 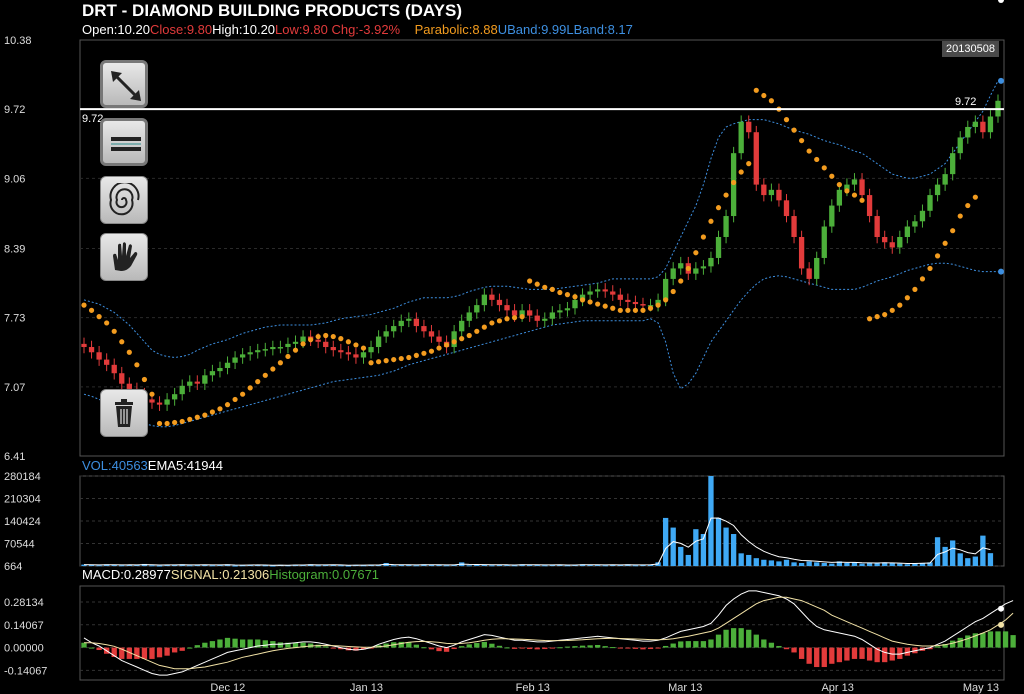 I want to click on ema-label: EMA5:, so click(x=167, y=465).